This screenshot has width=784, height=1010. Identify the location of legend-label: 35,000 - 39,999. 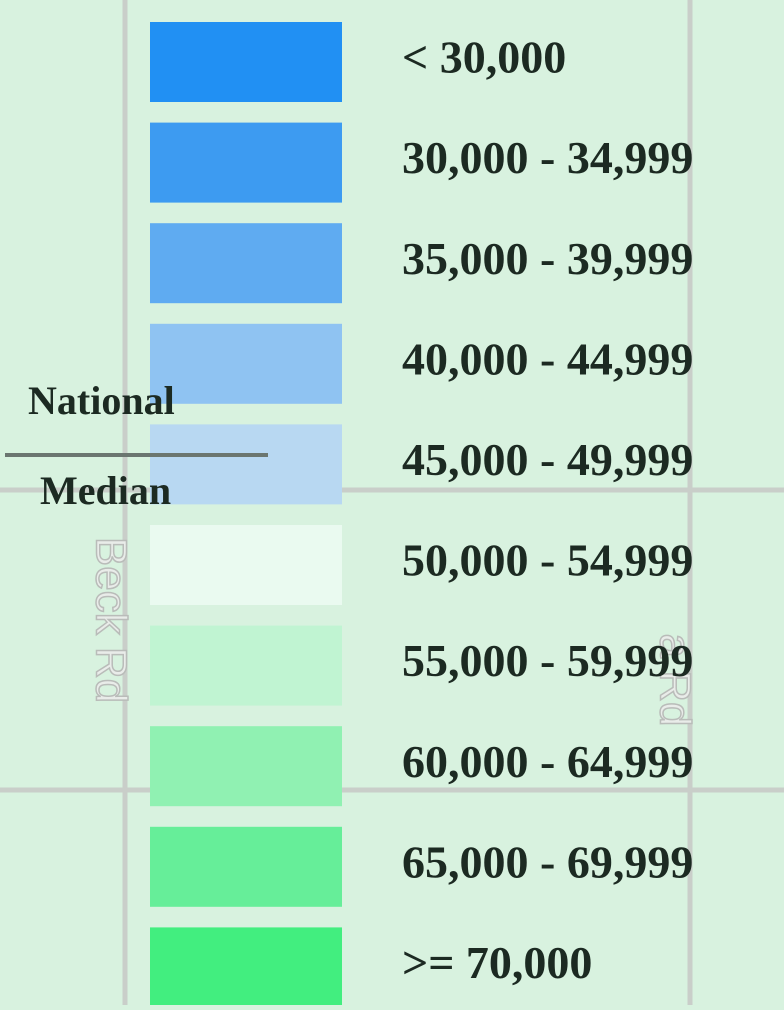
(547, 258).